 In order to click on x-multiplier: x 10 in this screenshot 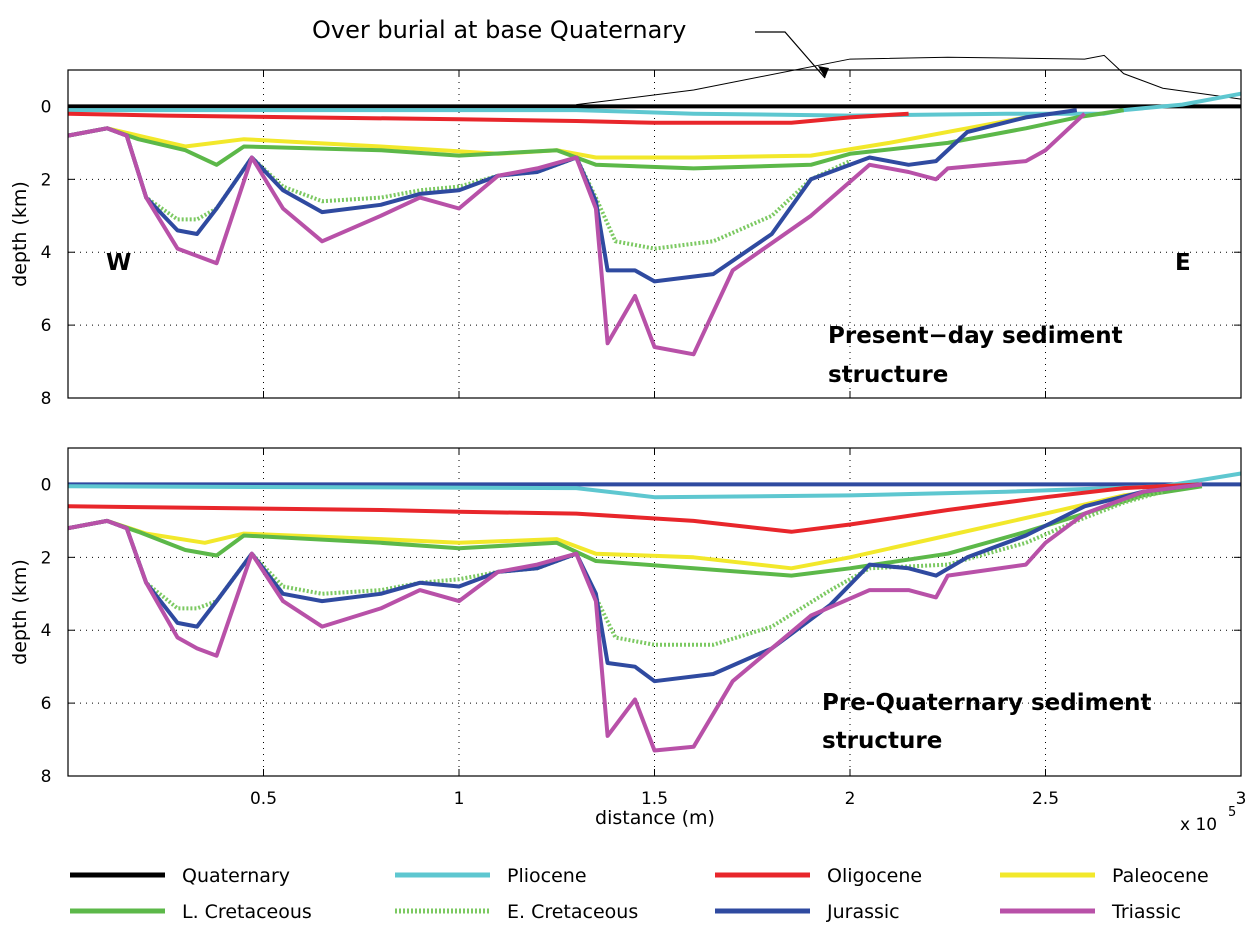, I will do `click(1198, 825)`.